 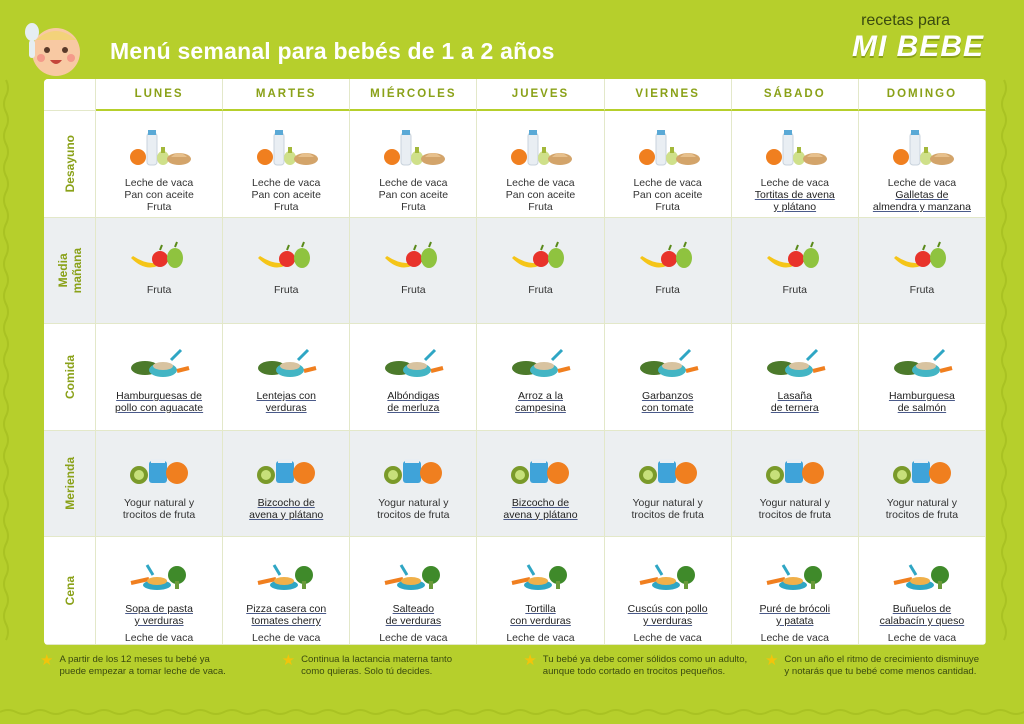 I want to click on menu-cell: Hamburguesa de salmón, so click(x=922, y=377).